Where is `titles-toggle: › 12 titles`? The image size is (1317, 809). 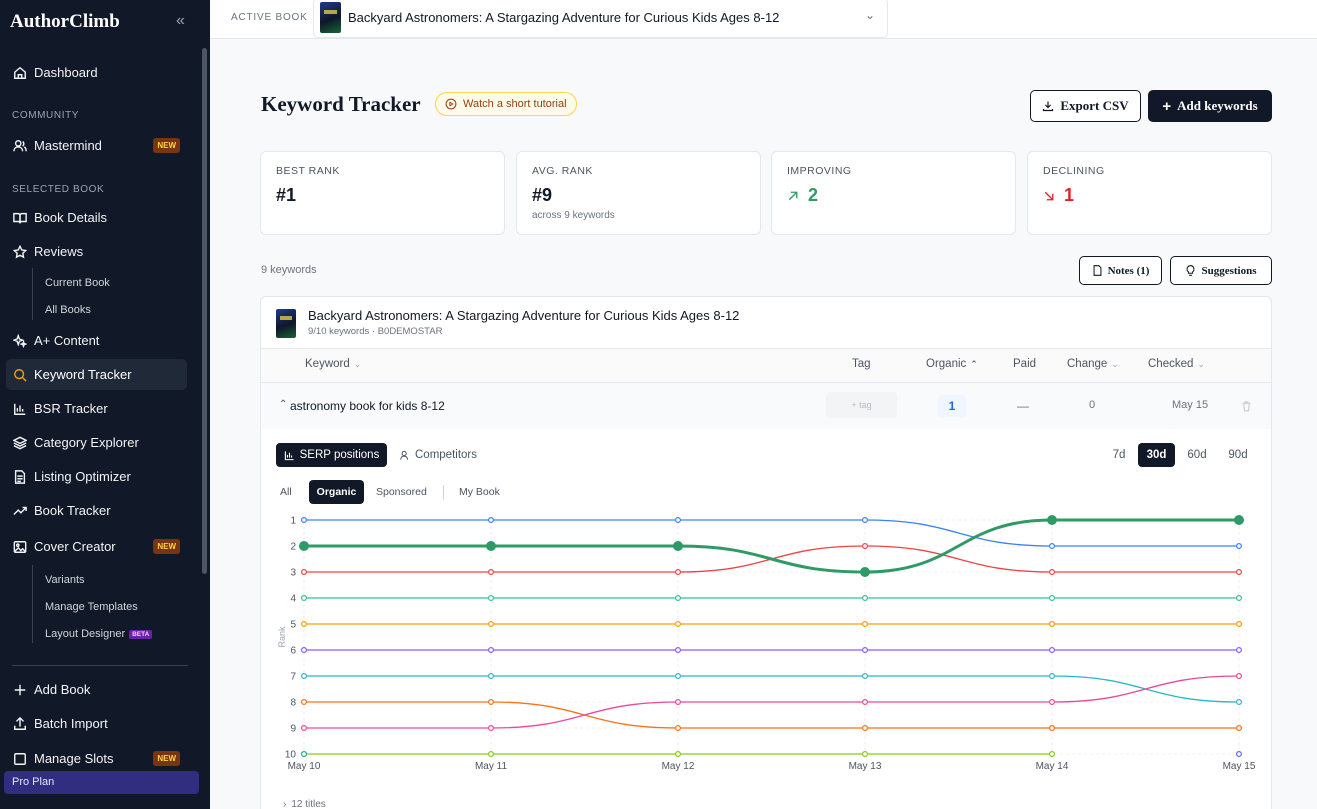 titles-toggle: › 12 titles is located at coordinates (304, 804).